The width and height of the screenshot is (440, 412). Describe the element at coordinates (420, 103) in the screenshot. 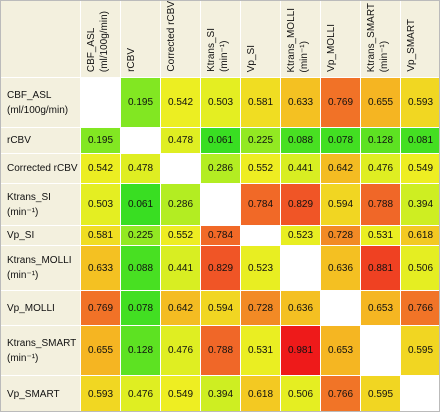

I see `value-cell: 0.593` at that location.